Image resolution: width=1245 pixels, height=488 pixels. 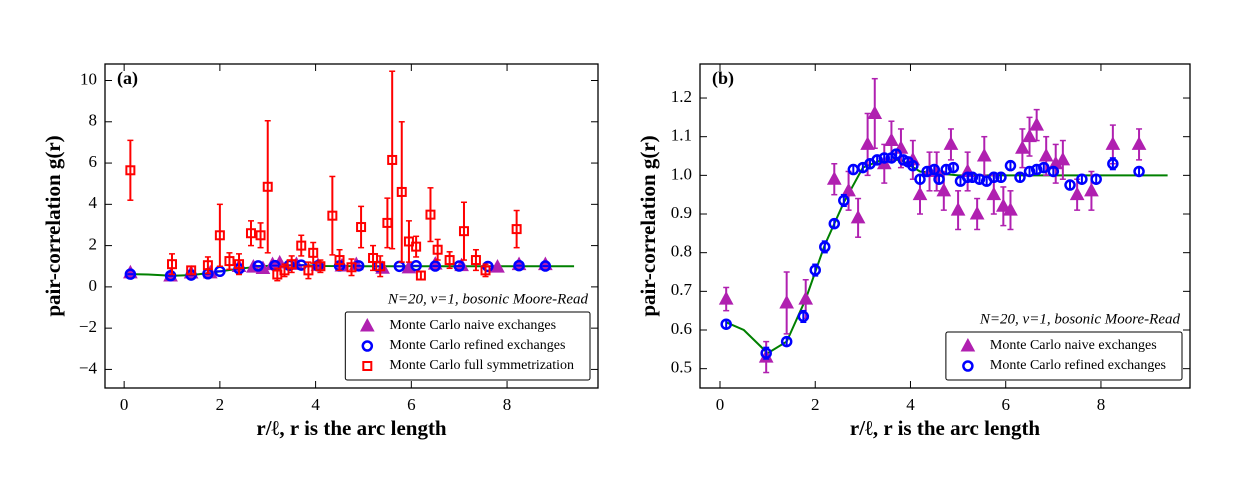 What do you see at coordinates (723, 78) in the screenshot?
I see `panel-label: (b)` at bounding box center [723, 78].